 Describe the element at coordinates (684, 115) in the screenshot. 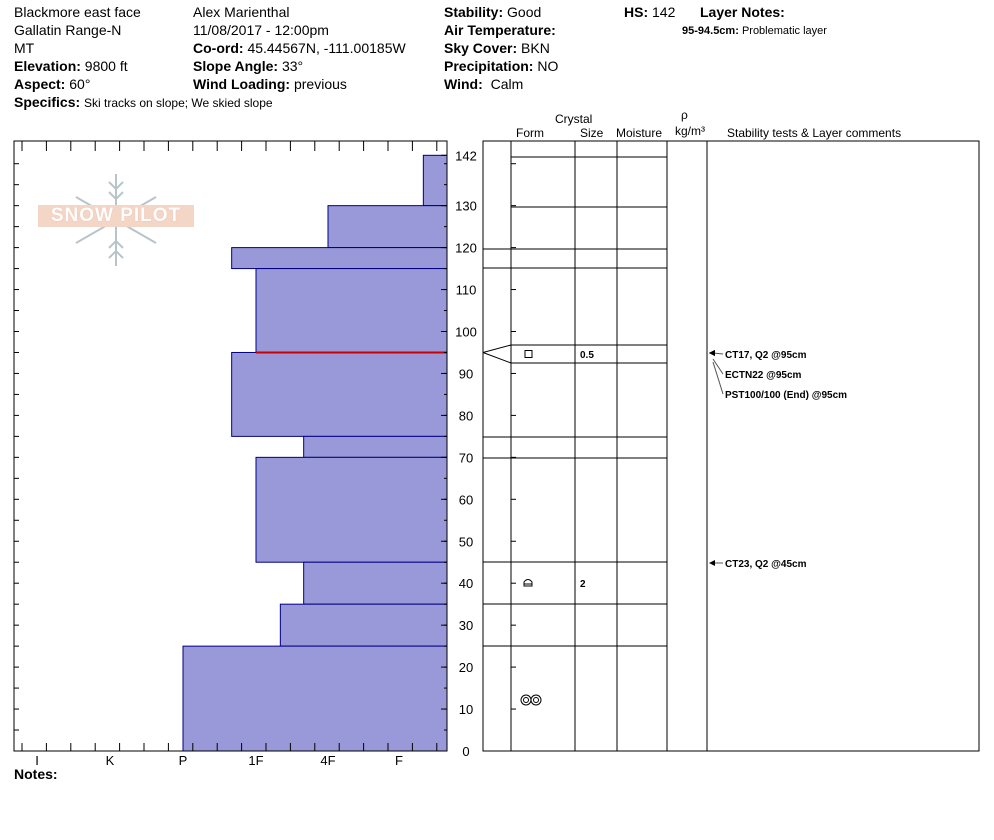

I see `density-symbol: ρ` at that location.